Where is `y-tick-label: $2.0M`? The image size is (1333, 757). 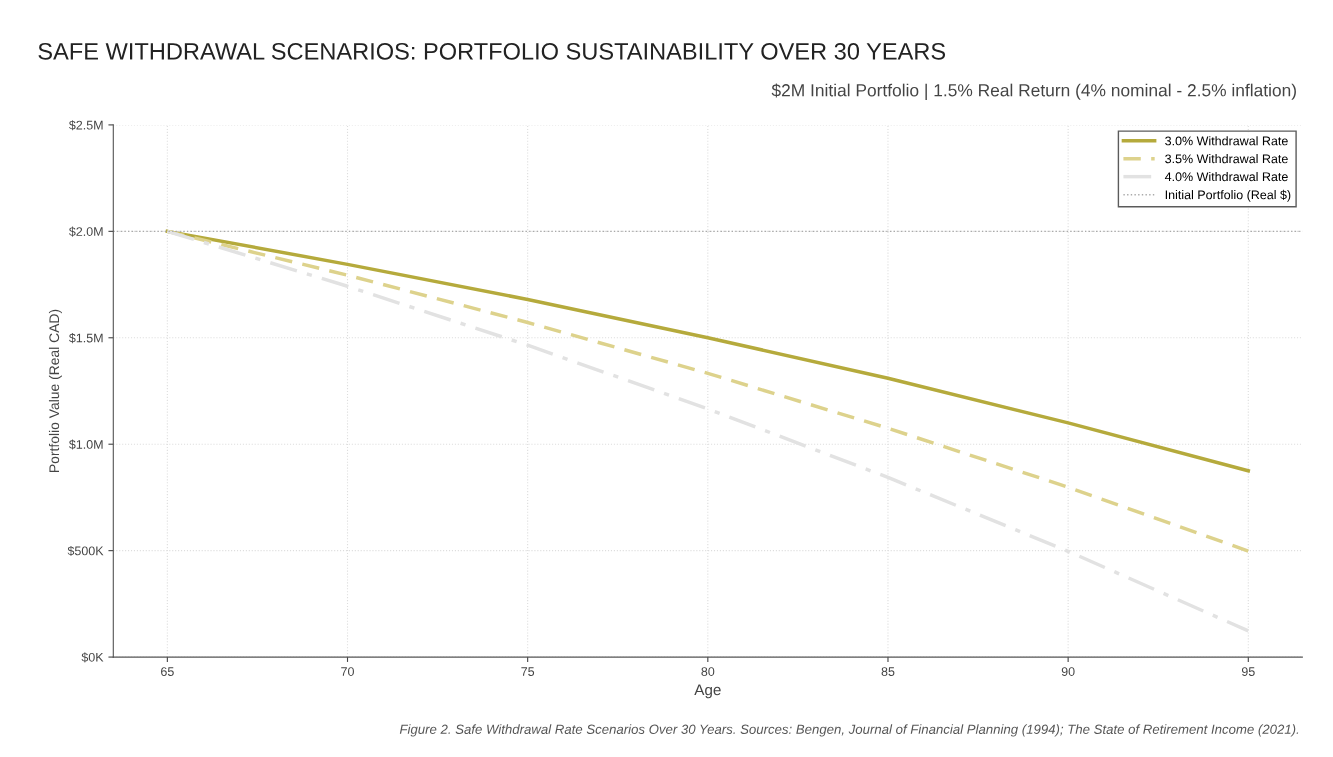
y-tick-label: $2.0M is located at coordinates (85, 231).